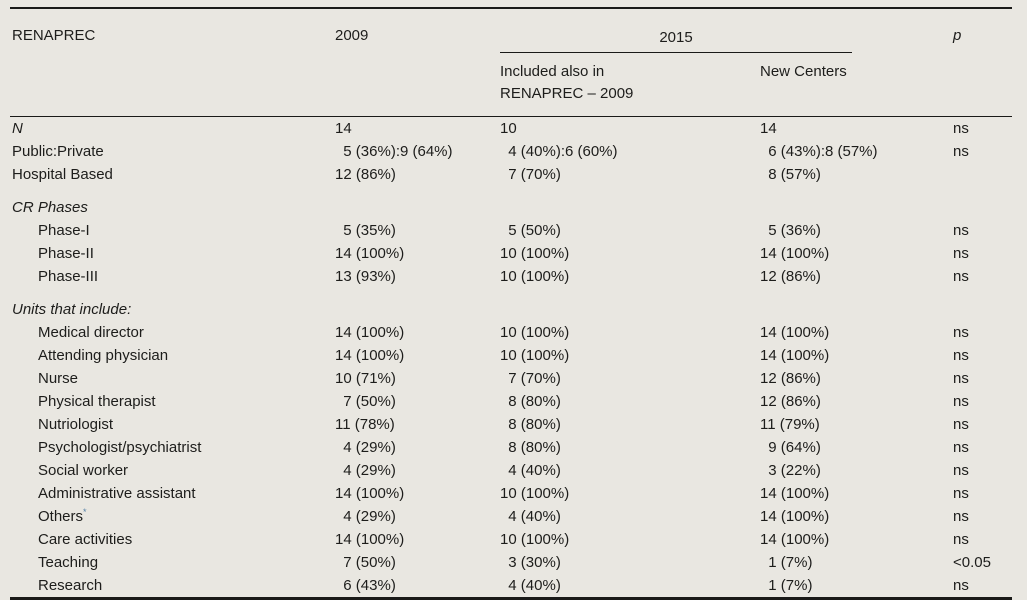 This screenshot has height=600, width=1027. What do you see at coordinates (417, 401) in the screenshot?
I see `cell-2009: 7 (50%)` at bounding box center [417, 401].